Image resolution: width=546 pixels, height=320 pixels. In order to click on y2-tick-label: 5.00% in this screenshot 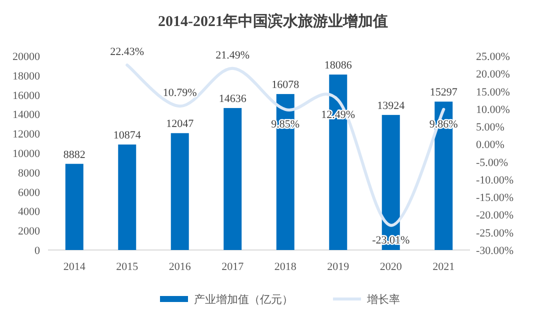, I will do `click(490, 128)`.